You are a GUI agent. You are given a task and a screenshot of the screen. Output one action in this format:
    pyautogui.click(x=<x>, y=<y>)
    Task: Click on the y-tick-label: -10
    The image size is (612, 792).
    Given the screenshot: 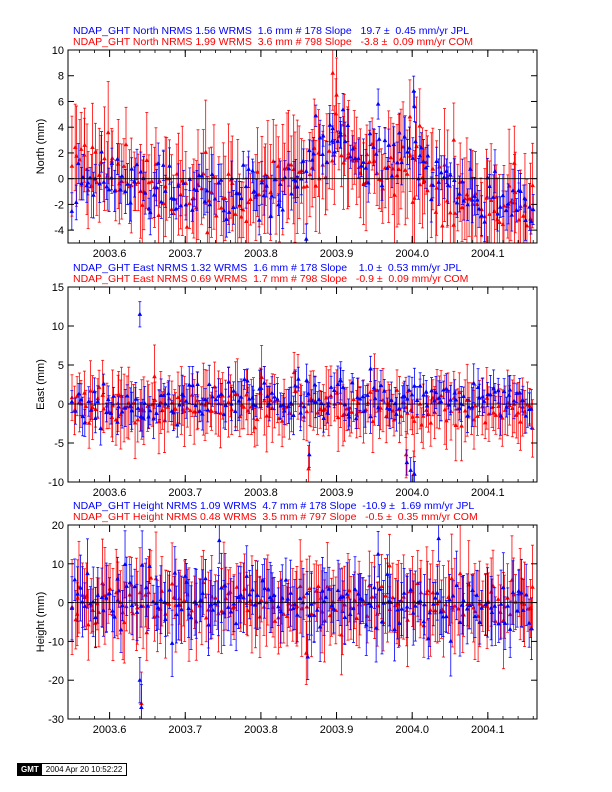 What is the action you would take?
    pyautogui.click(x=56, y=642)
    